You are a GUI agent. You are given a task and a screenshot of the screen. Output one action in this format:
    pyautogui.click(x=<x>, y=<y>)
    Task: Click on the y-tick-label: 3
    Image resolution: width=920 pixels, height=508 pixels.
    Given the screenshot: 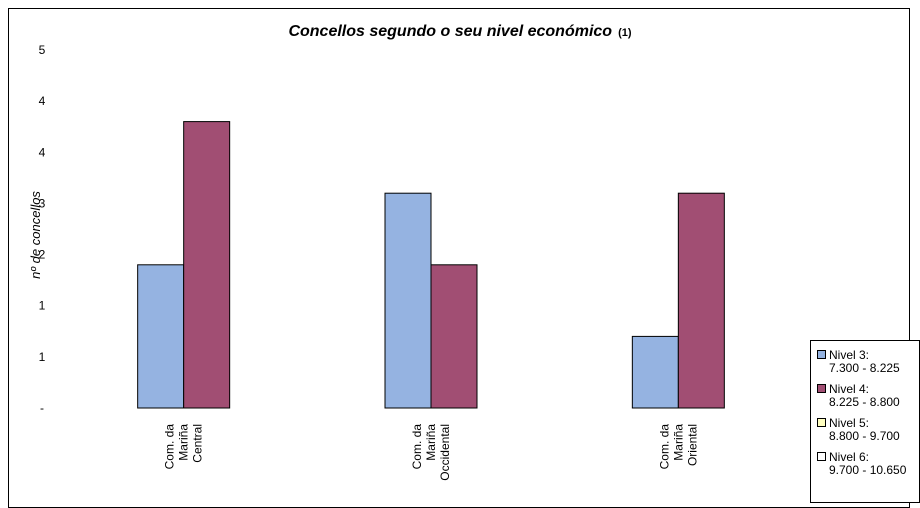 What is the action you would take?
    pyautogui.click(x=42, y=203)
    